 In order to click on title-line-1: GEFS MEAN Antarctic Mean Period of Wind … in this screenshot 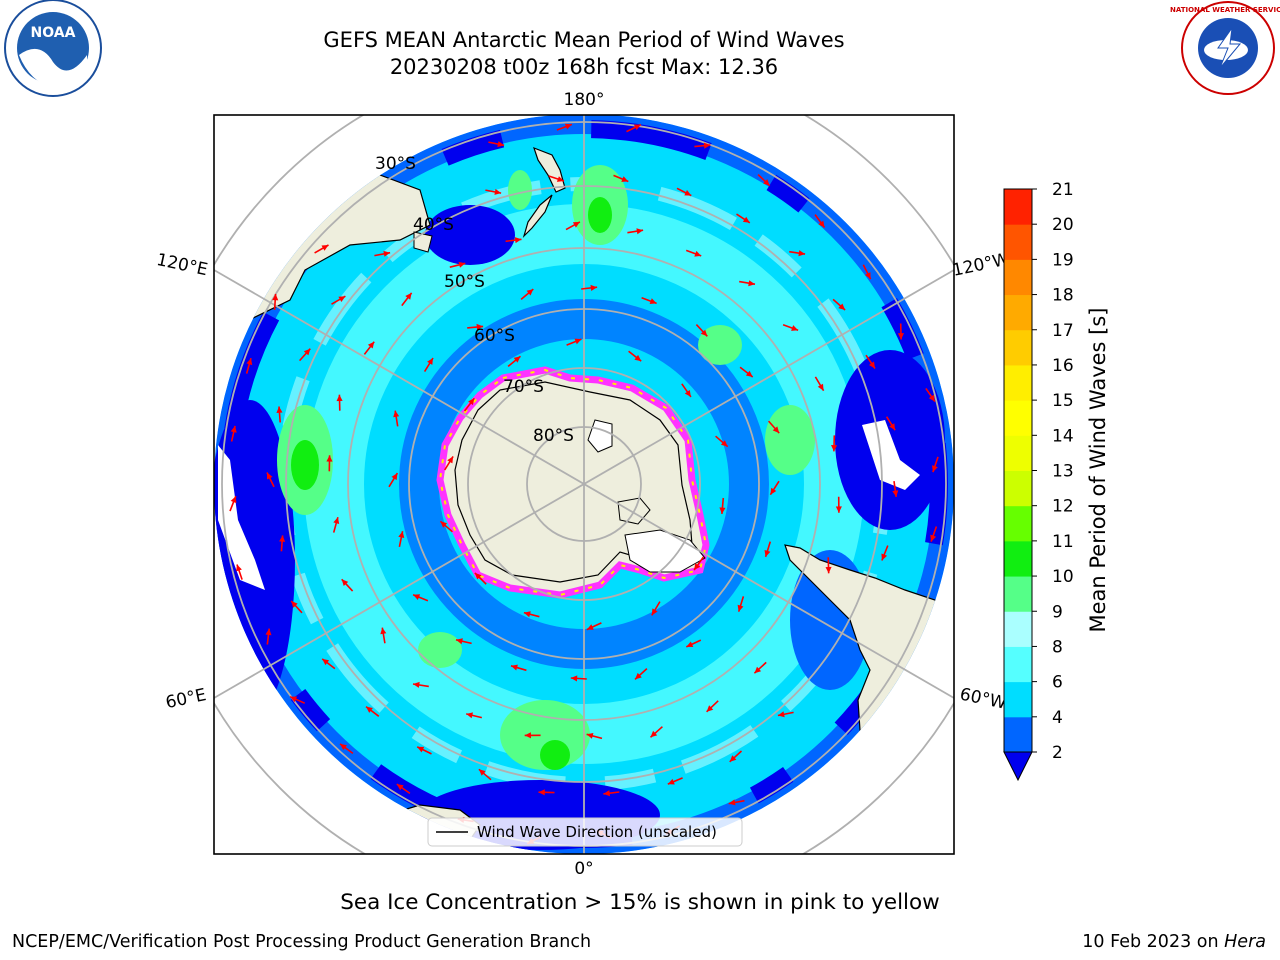, I will do `click(584, 40)`.